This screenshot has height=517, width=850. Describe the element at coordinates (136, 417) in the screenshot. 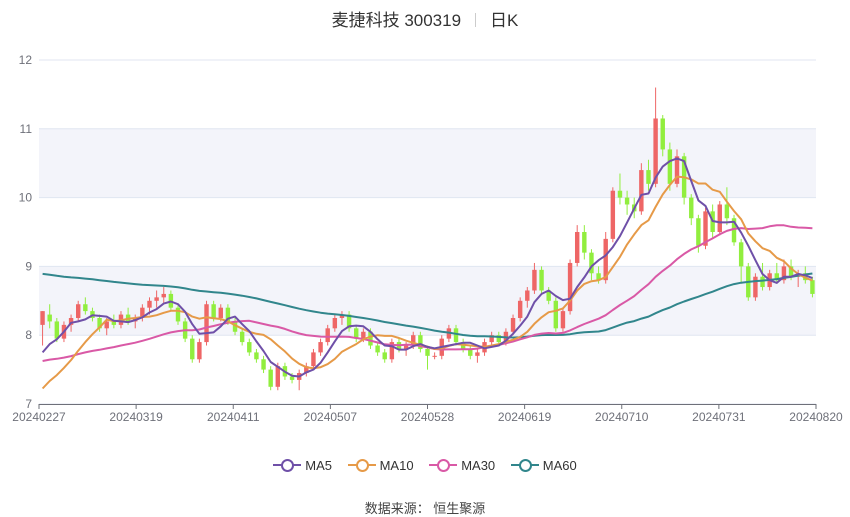

I see `x-tick-label: 20240319` at that location.